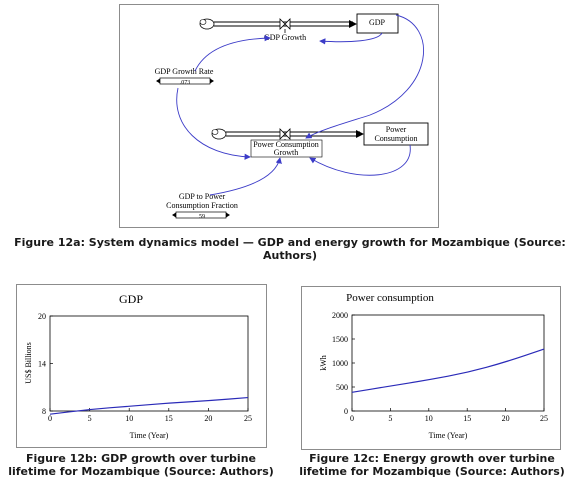 The image size is (580, 488). What do you see at coordinates (202, 205) in the screenshot?
I see `fraction-label-line2: Consumption Fraction` at bounding box center [202, 205].